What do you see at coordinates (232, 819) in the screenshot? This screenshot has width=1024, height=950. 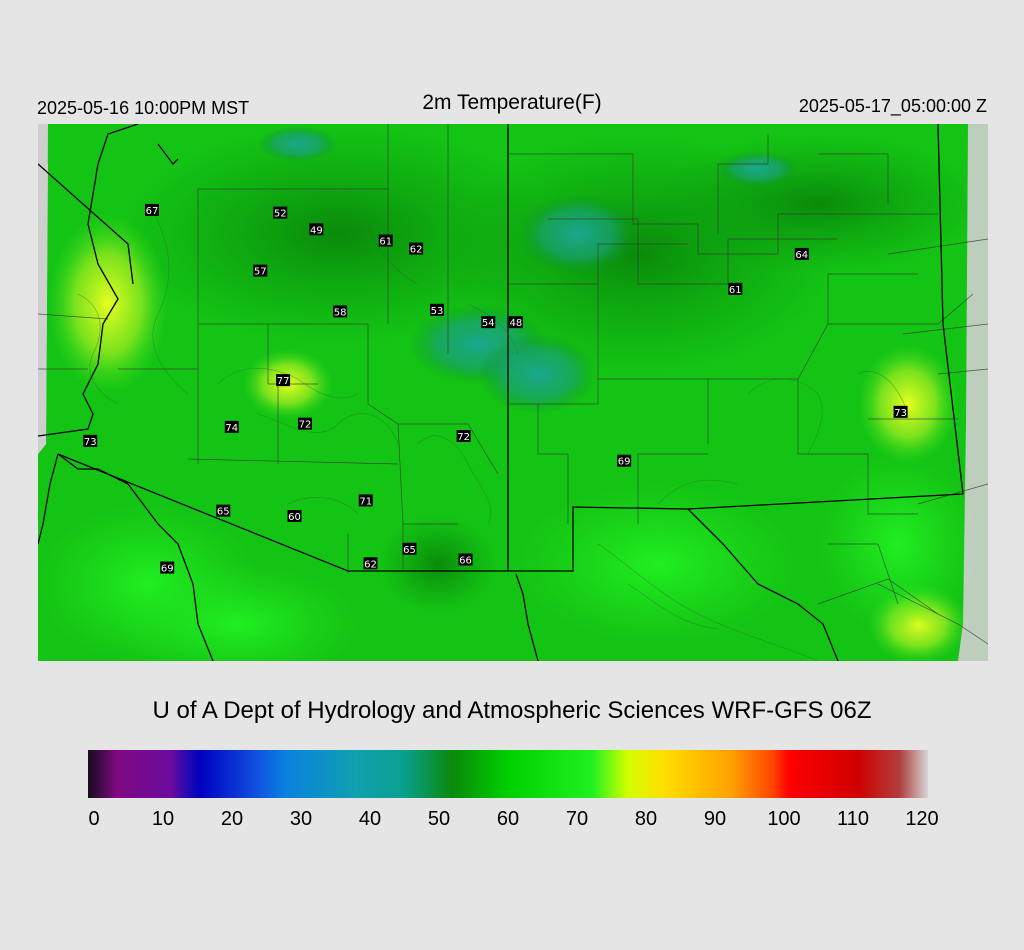 I see `colorbar-tick-label: 20` at bounding box center [232, 819].